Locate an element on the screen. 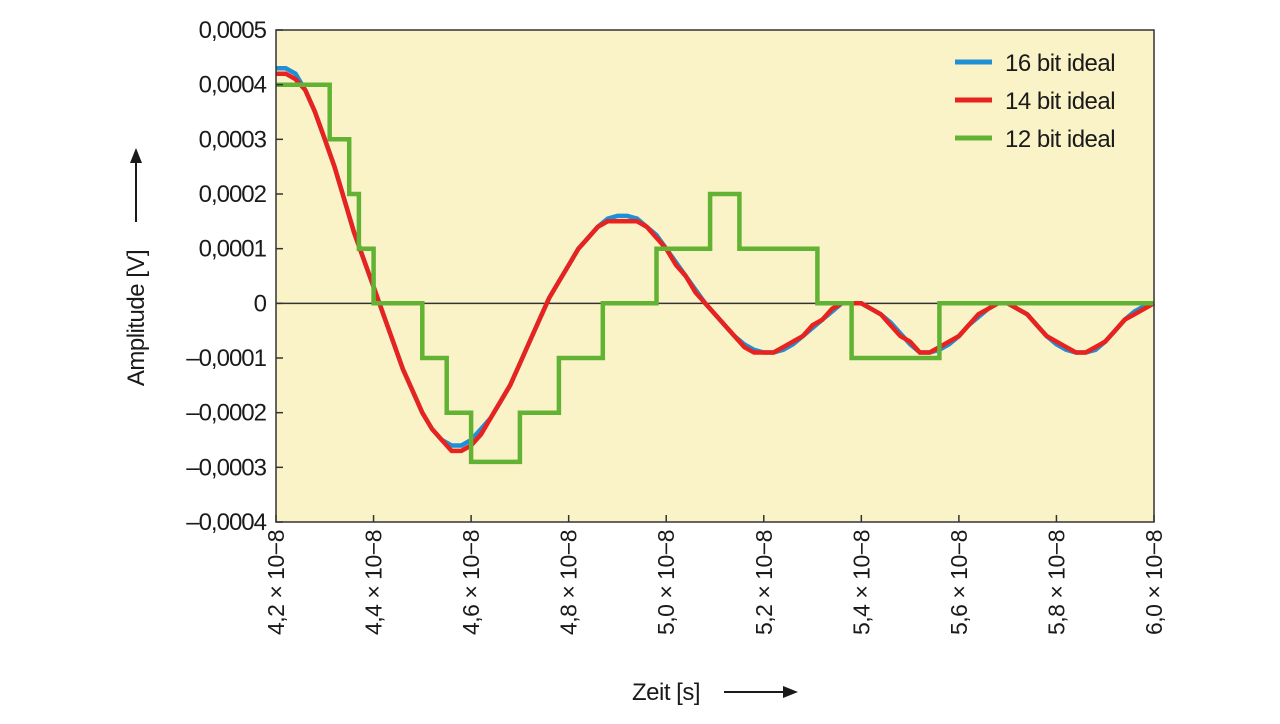 This screenshot has width=1280, height=724. y-tick-label: 0,0001 is located at coordinates (233, 249).